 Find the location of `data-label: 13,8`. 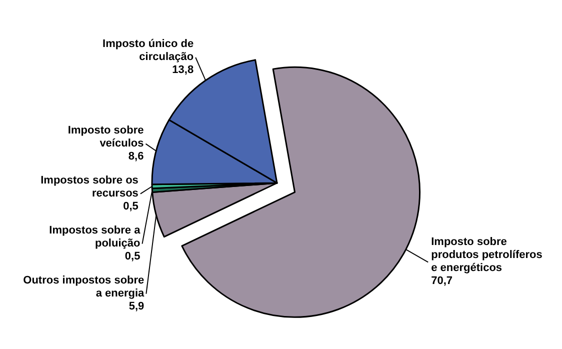

data-label: 13,8 is located at coordinates (183, 70).